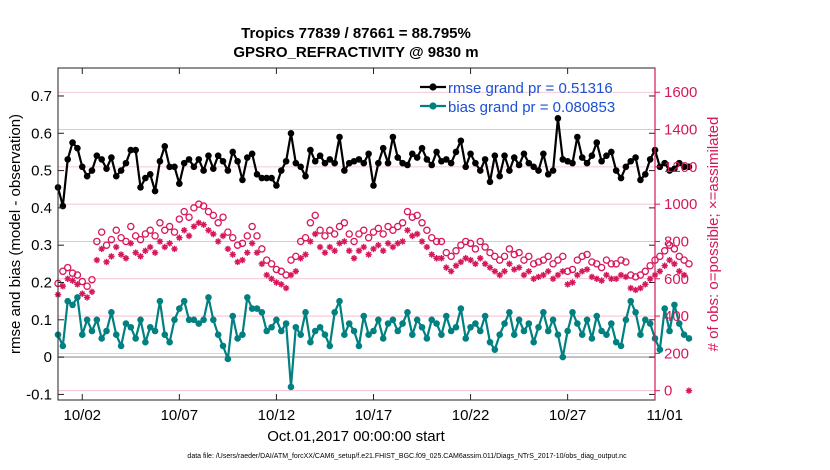  Describe the element at coordinates (41, 96) in the screenshot. I see `y-tick-label: 0.7` at that location.